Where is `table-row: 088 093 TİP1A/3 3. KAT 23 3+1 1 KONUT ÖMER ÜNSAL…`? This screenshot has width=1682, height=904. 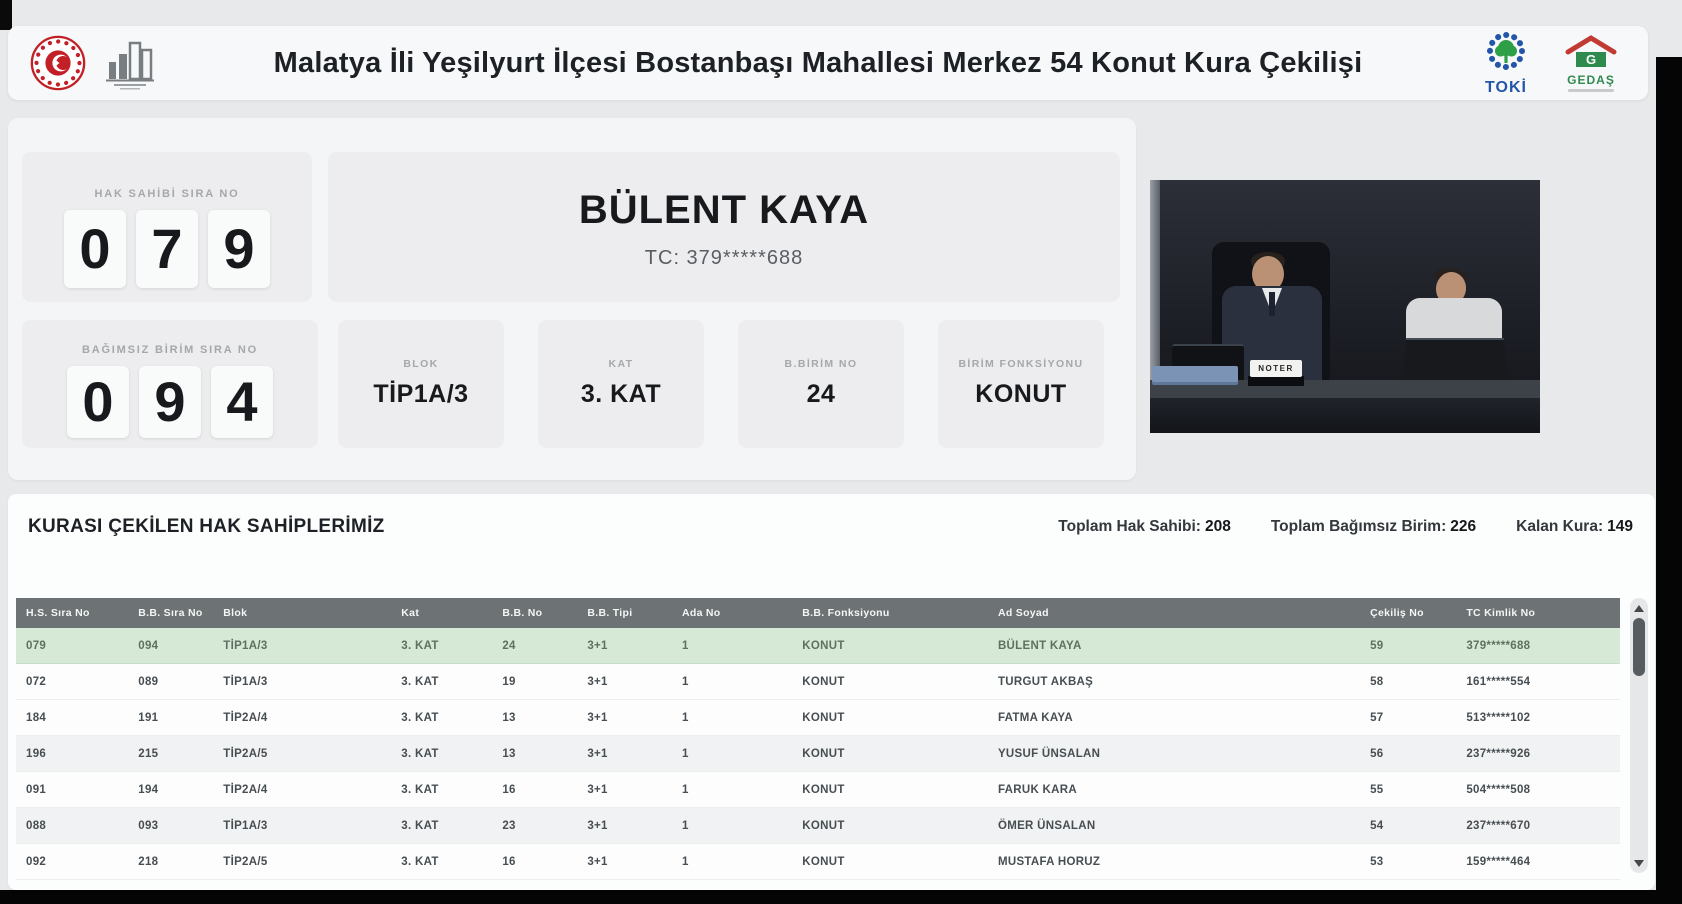
table-row: 088 093 TİP1A/3 3. KAT 23 3+1 1 KONUT ÖMER ÜNSAL… is located at coordinates (818, 825).